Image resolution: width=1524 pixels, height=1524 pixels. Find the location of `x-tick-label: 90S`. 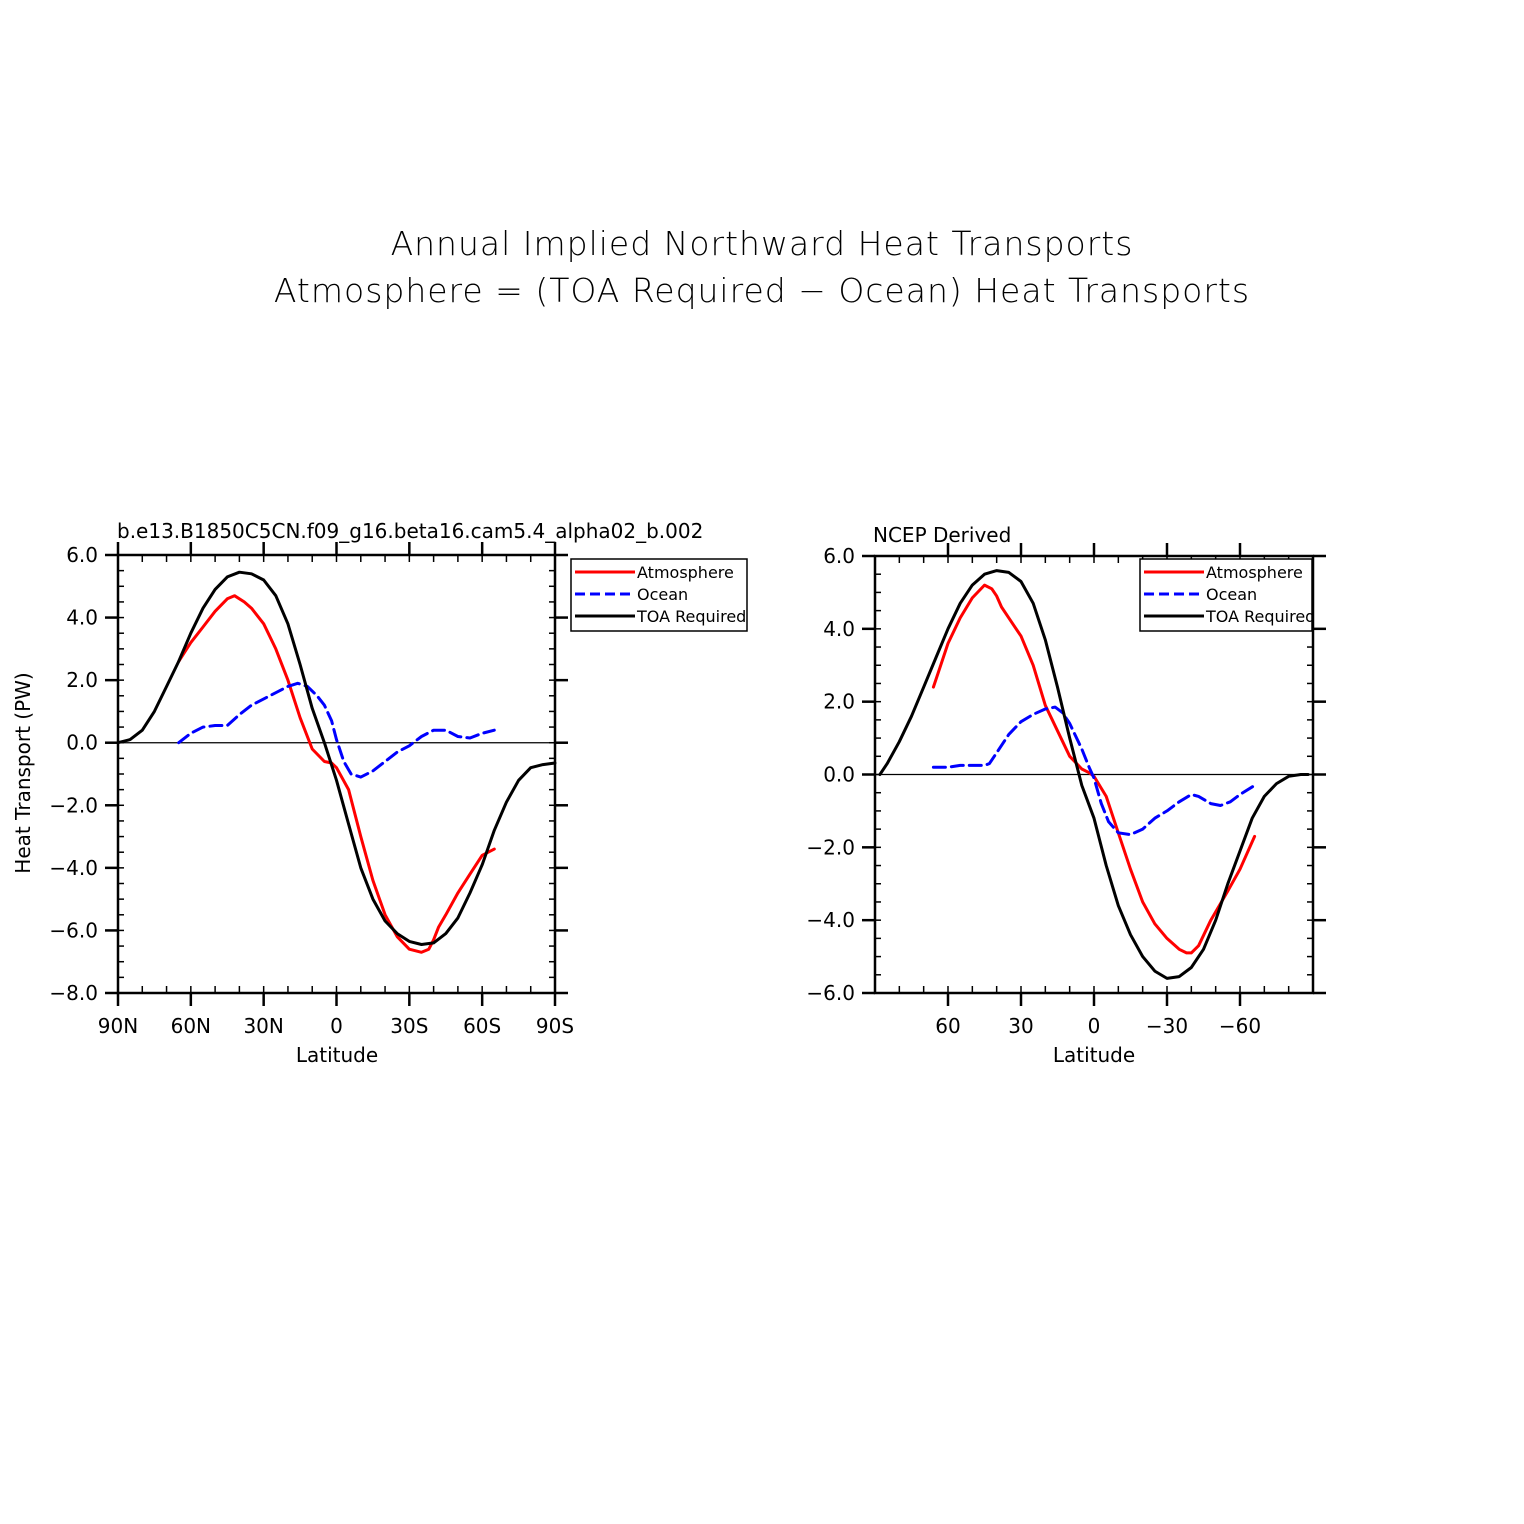

x-tick-label: 90S is located at coordinates (555, 1026).